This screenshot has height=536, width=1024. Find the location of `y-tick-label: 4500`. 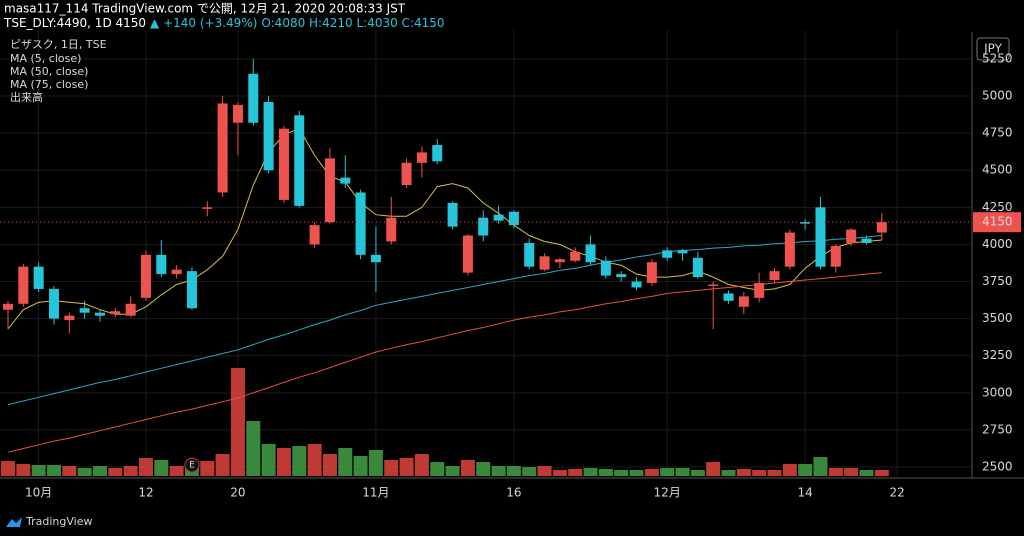

y-tick-label: 4500 is located at coordinates (997, 170).